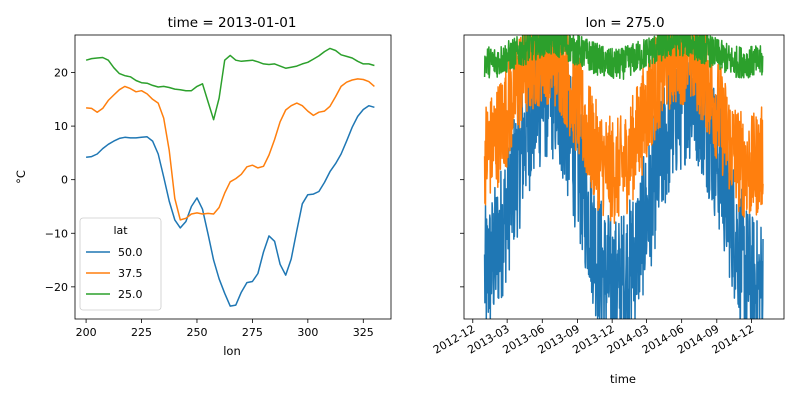  Describe the element at coordinates (230, 149) in the screenshot. I see `left-series-line-37.5` at that location.